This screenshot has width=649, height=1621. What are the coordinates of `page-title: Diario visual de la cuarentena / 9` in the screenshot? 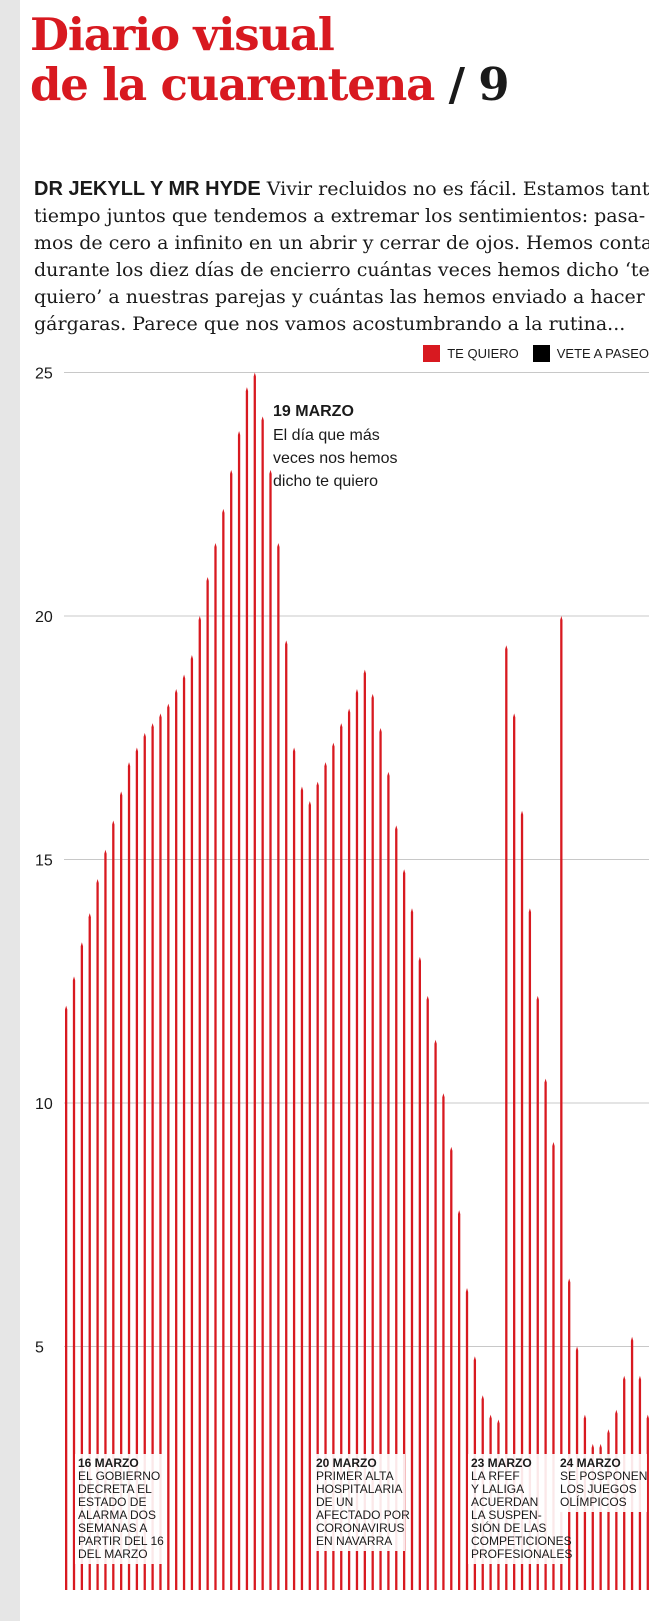 It's located at (270, 59).